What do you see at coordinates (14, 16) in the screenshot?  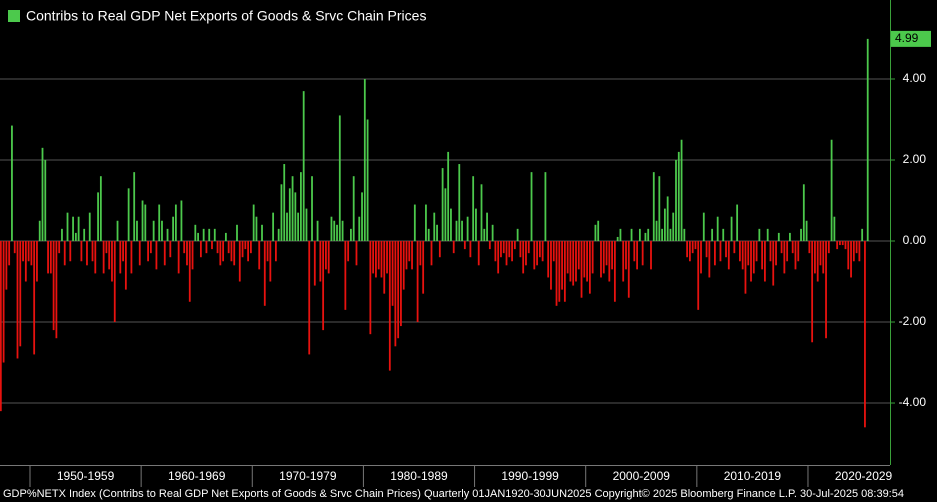 I see `legend-swatch` at bounding box center [14, 16].